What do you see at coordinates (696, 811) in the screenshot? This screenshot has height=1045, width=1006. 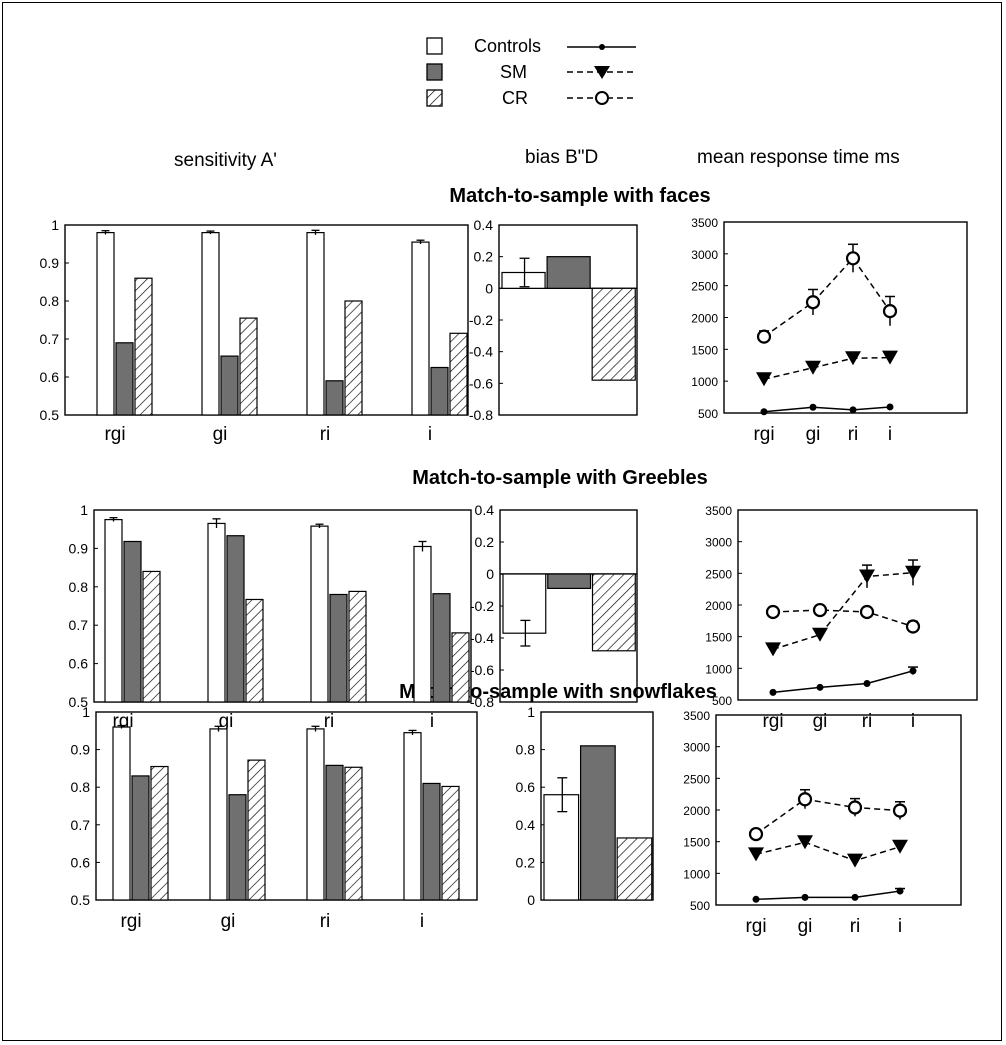 I see `snowflakes-line-ytick-label: 2000` at bounding box center [696, 811].